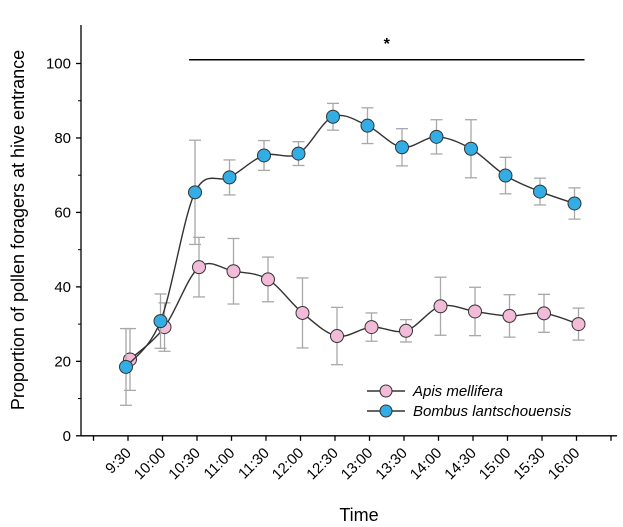 The height and width of the screenshot is (527, 623). What do you see at coordinates (469, 401) in the screenshot?
I see `legend: Apis mellifera Bombus lantschouensis` at bounding box center [469, 401].